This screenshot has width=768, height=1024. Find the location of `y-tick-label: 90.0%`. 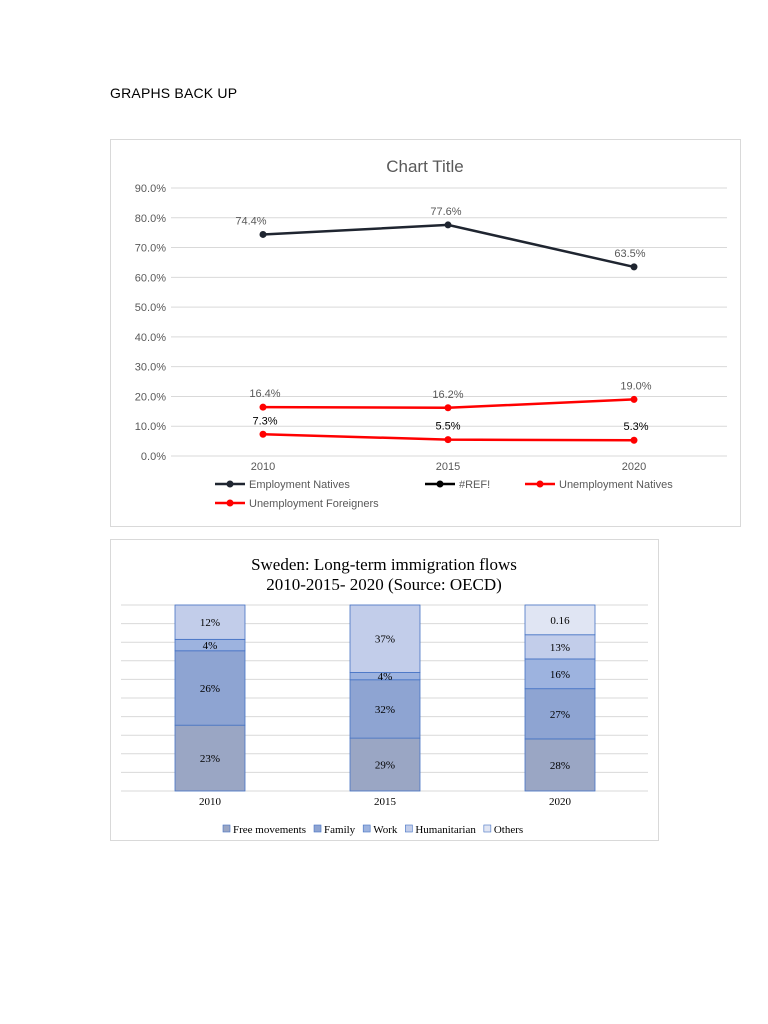

y-tick-label: 90.0% is located at coordinates (150, 189).